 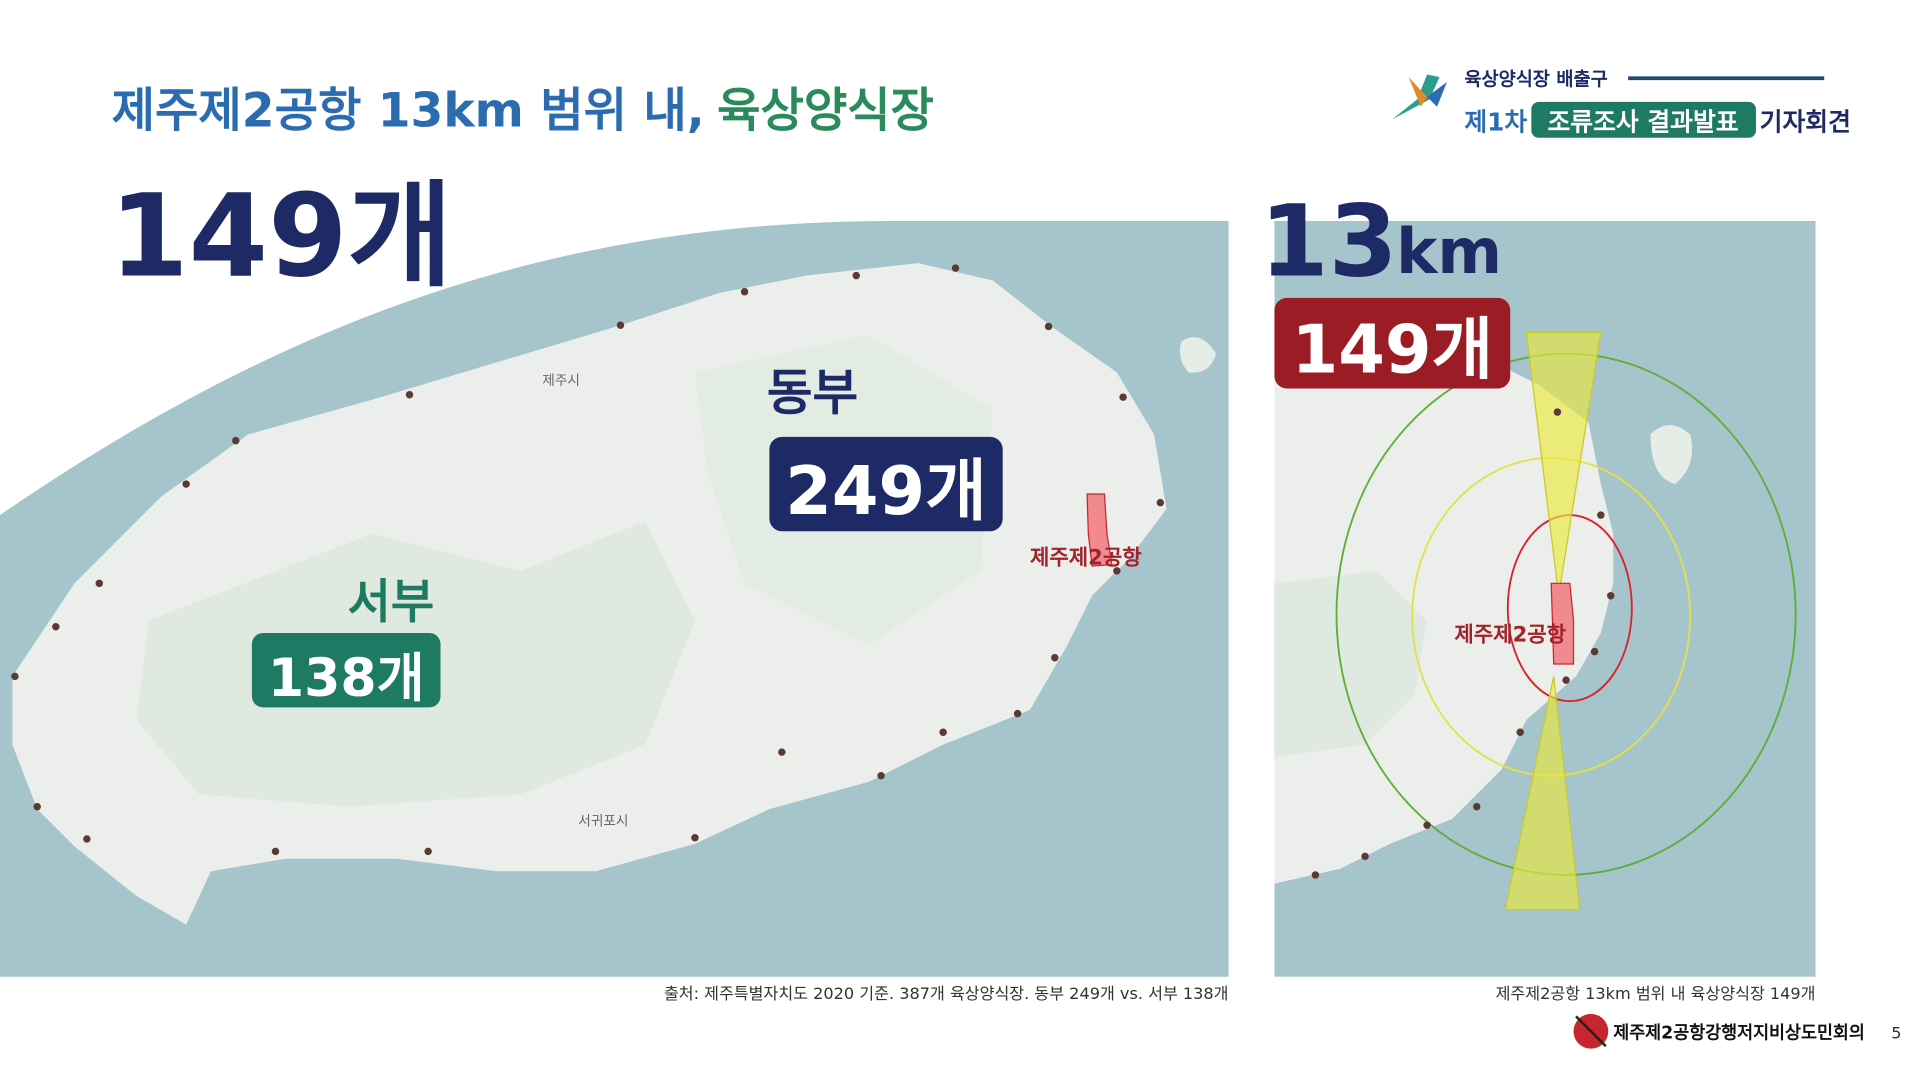 I want to click on count-label: 149개, so click(x=1393, y=349).